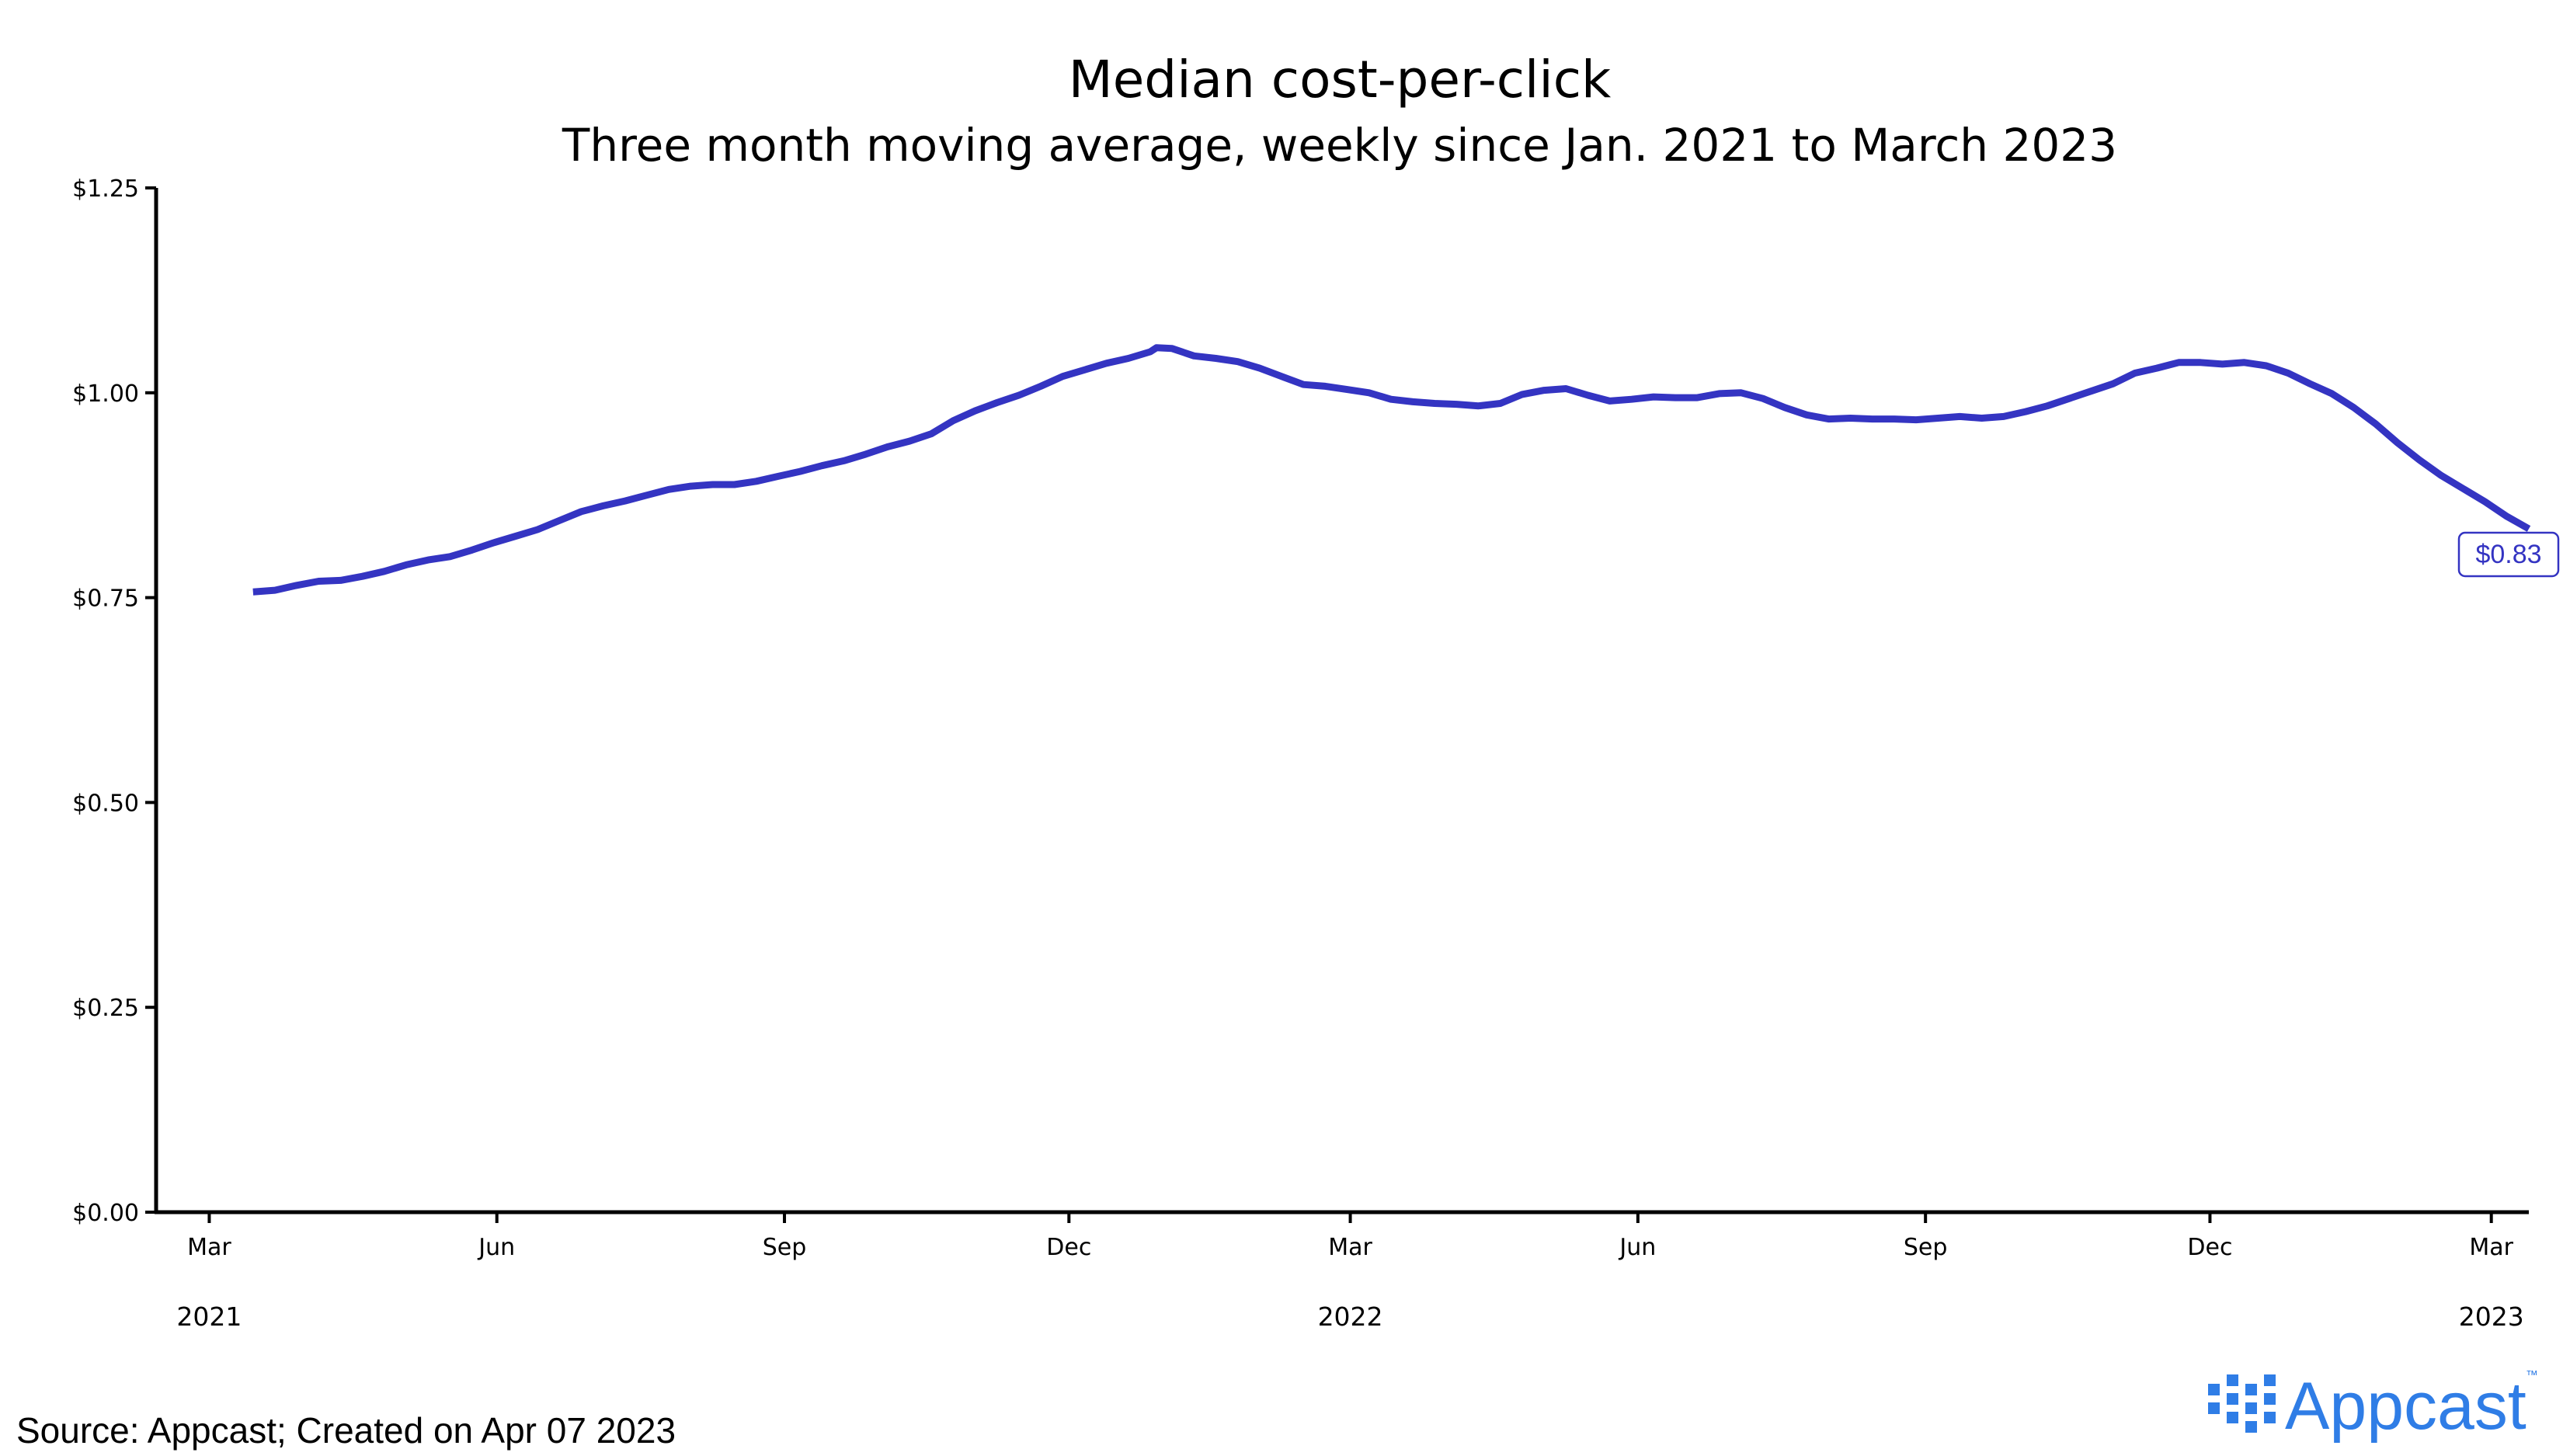 Image resolution: width=2563 pixels, height=1456 pixels. I want to click on y-tick-label: $0.50, so click(105, 803).